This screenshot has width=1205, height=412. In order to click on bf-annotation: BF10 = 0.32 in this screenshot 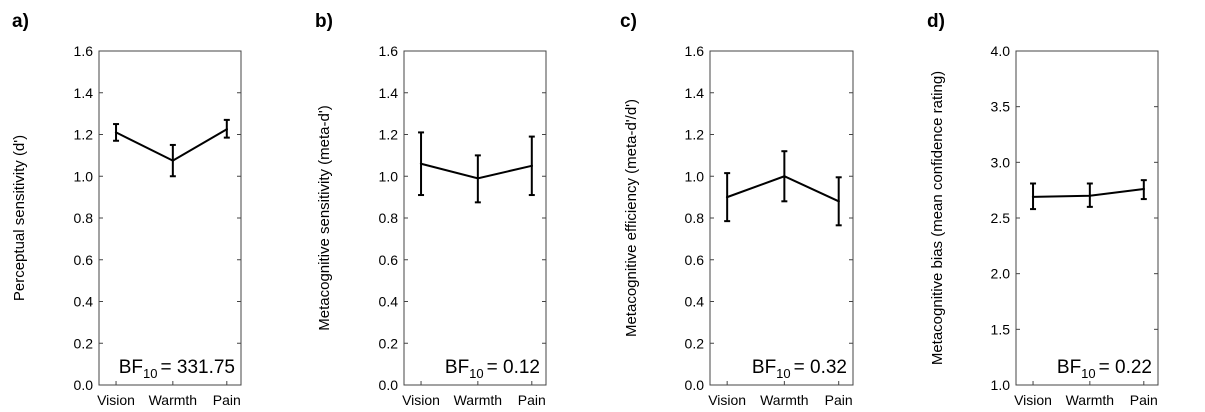, I will do `click(799, 369)`.